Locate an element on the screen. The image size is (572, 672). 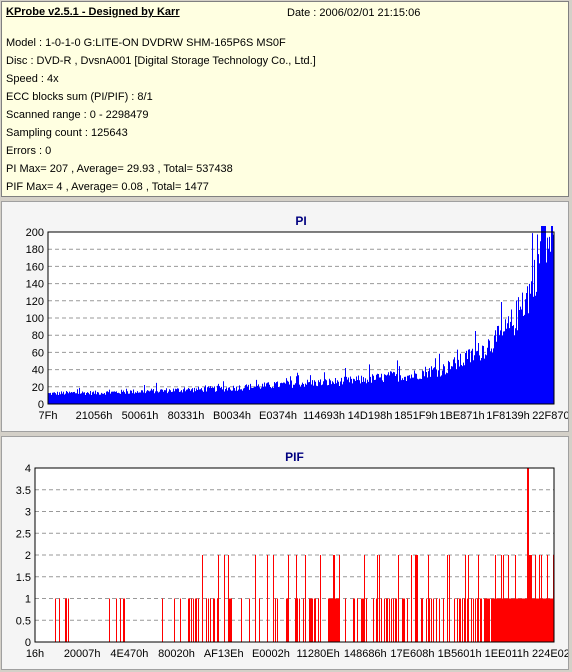
y-tick-label: 0.5 is located at coordinates (23, 621).